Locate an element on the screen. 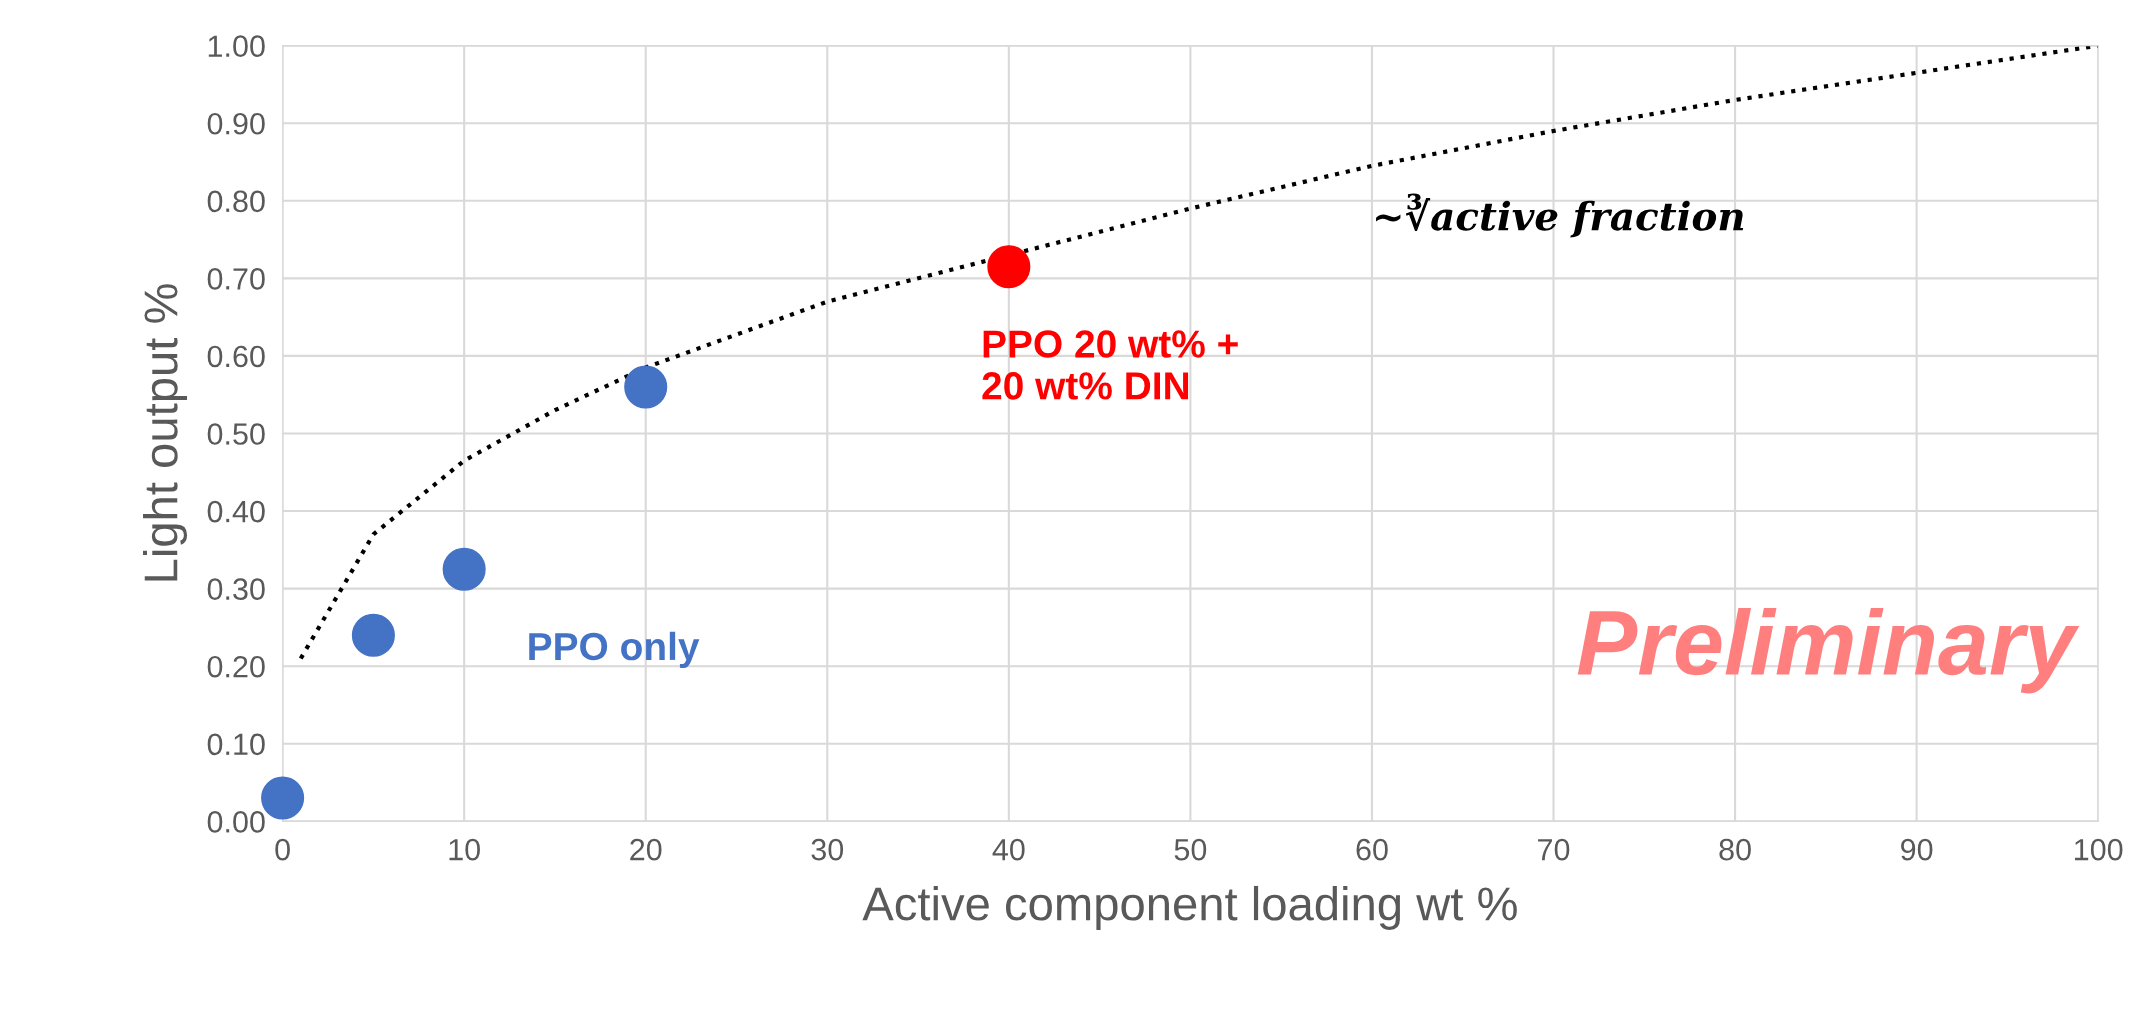 The height and width of the screenshot is (1014, 2141). x-tick-label: 100 is located at coordinates (2099, 849).